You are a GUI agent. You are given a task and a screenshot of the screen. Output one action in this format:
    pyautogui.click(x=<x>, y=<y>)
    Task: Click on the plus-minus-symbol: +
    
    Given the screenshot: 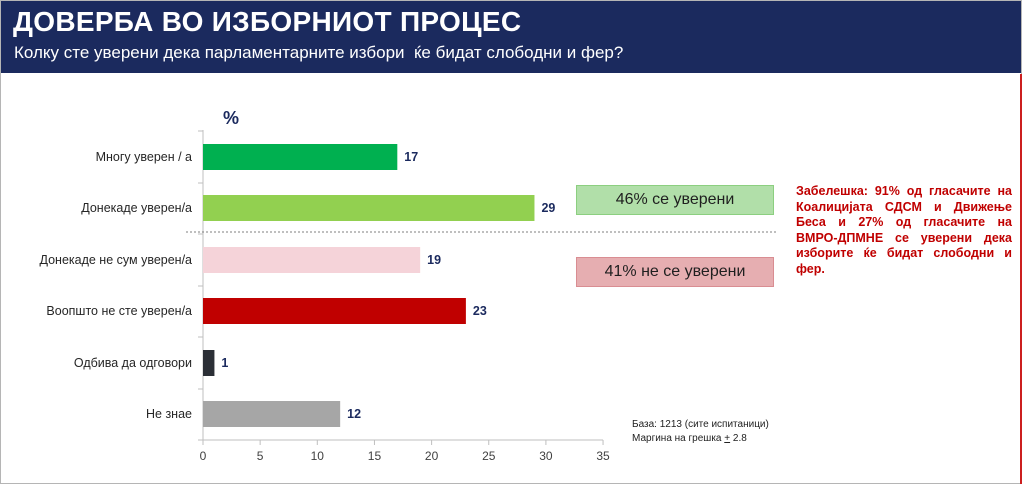 What is the action you would take?
    pyautogui.click(x=727, y=438)
    